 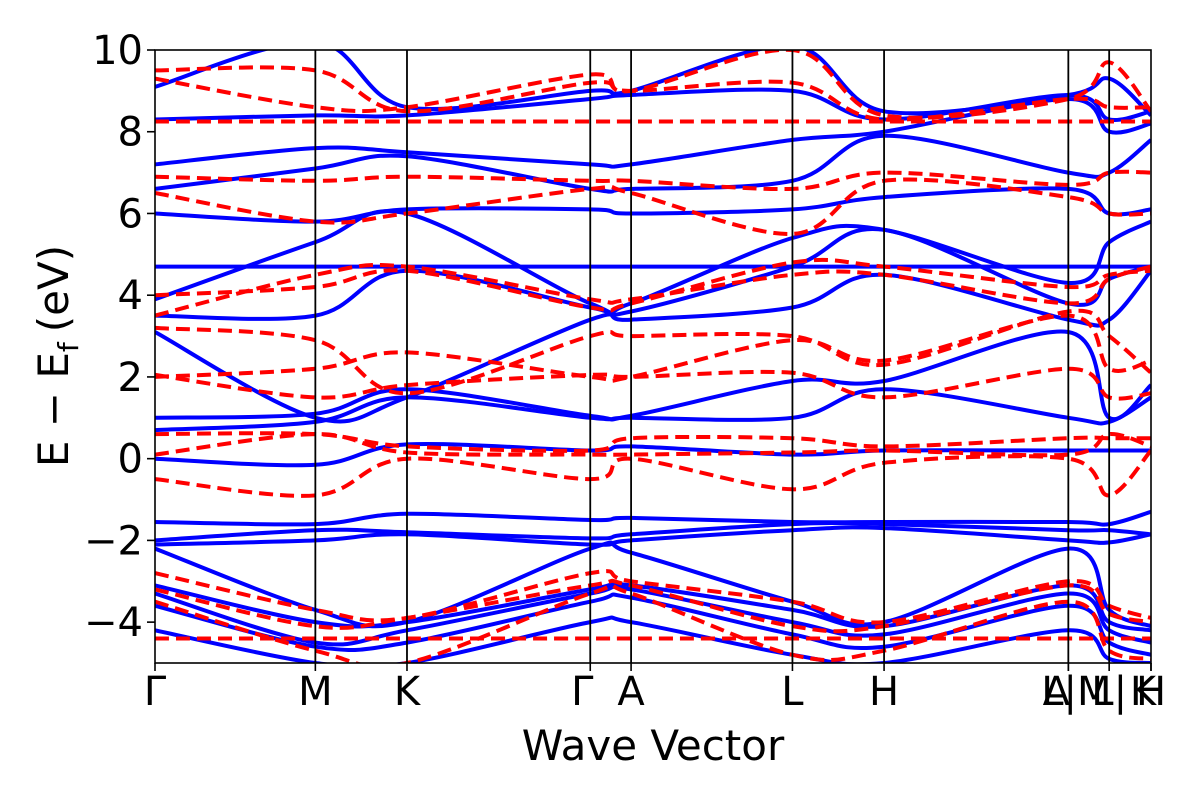 I want to click on y-tick-label-6: 8, so click(x=130, y=133).